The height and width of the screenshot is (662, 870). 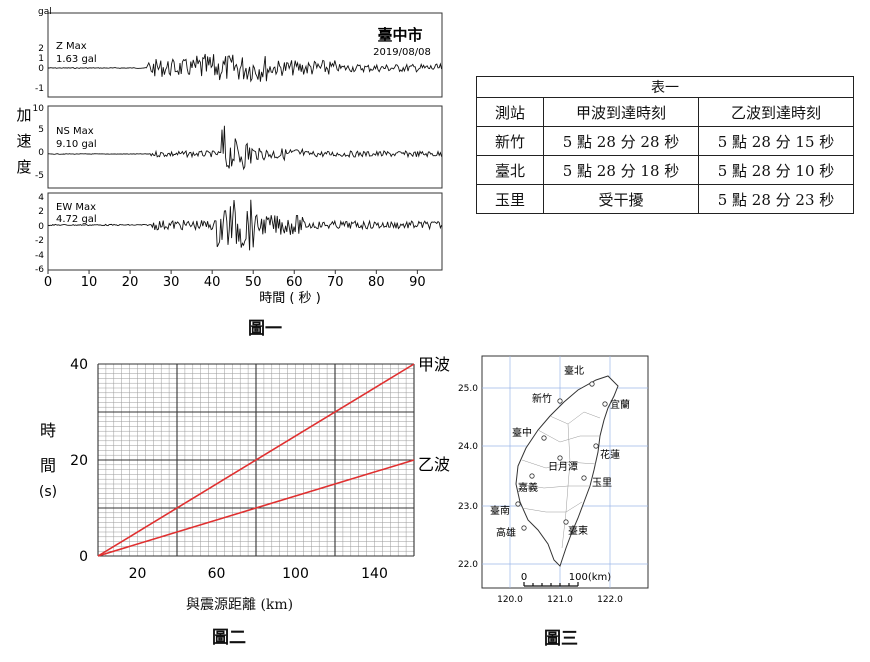 I want to click on s-wave-line, so click(x=256, y=508).